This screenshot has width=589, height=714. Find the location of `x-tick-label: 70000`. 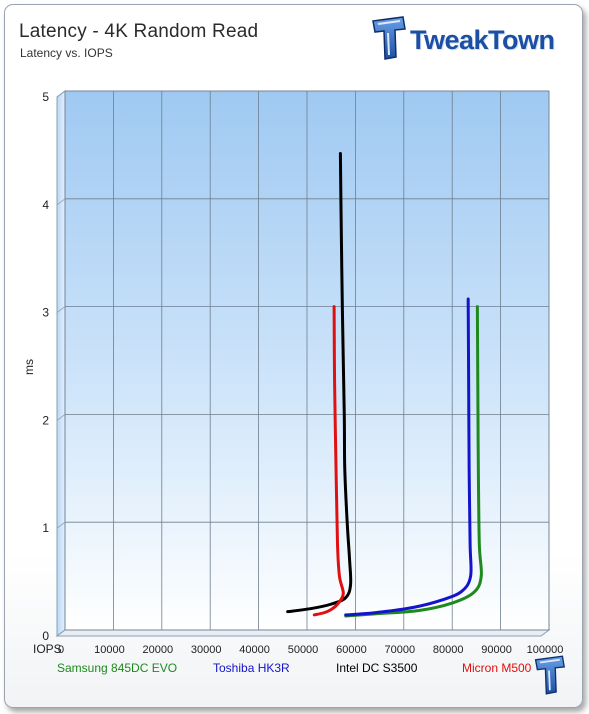

x-tick-label: 70000 is located at coordinates (400, 650).